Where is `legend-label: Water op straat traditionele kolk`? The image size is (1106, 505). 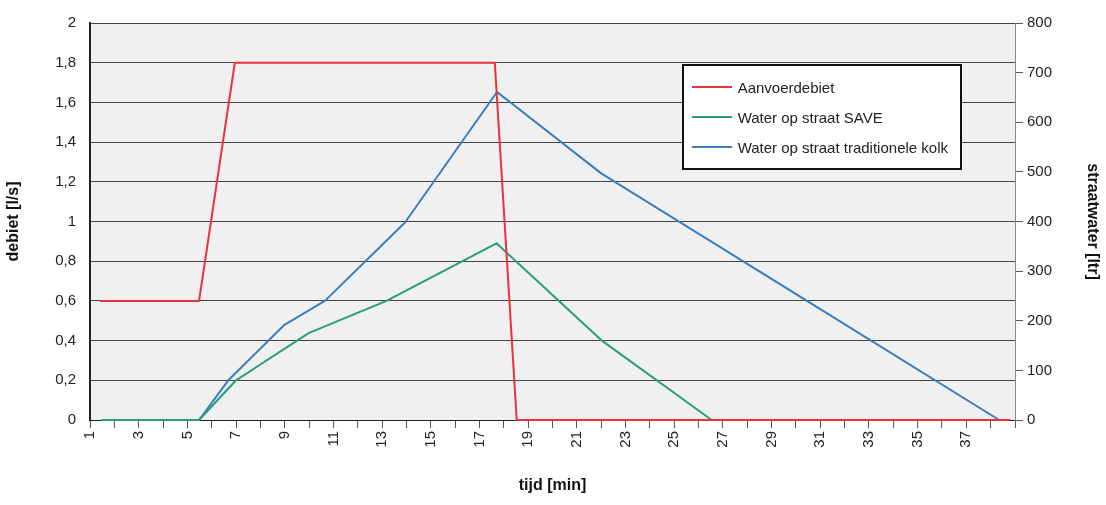
legend-label: Water op straat traditionele kolk is located at coordinates (842, 147).